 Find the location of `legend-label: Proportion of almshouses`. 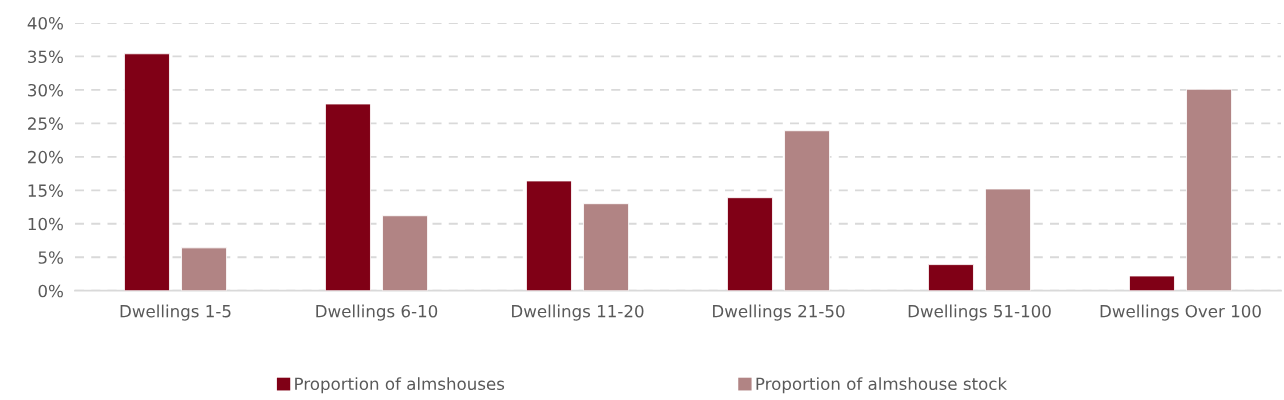

legend-label: Proportion of almshouses is located at coordinates (400, 385).